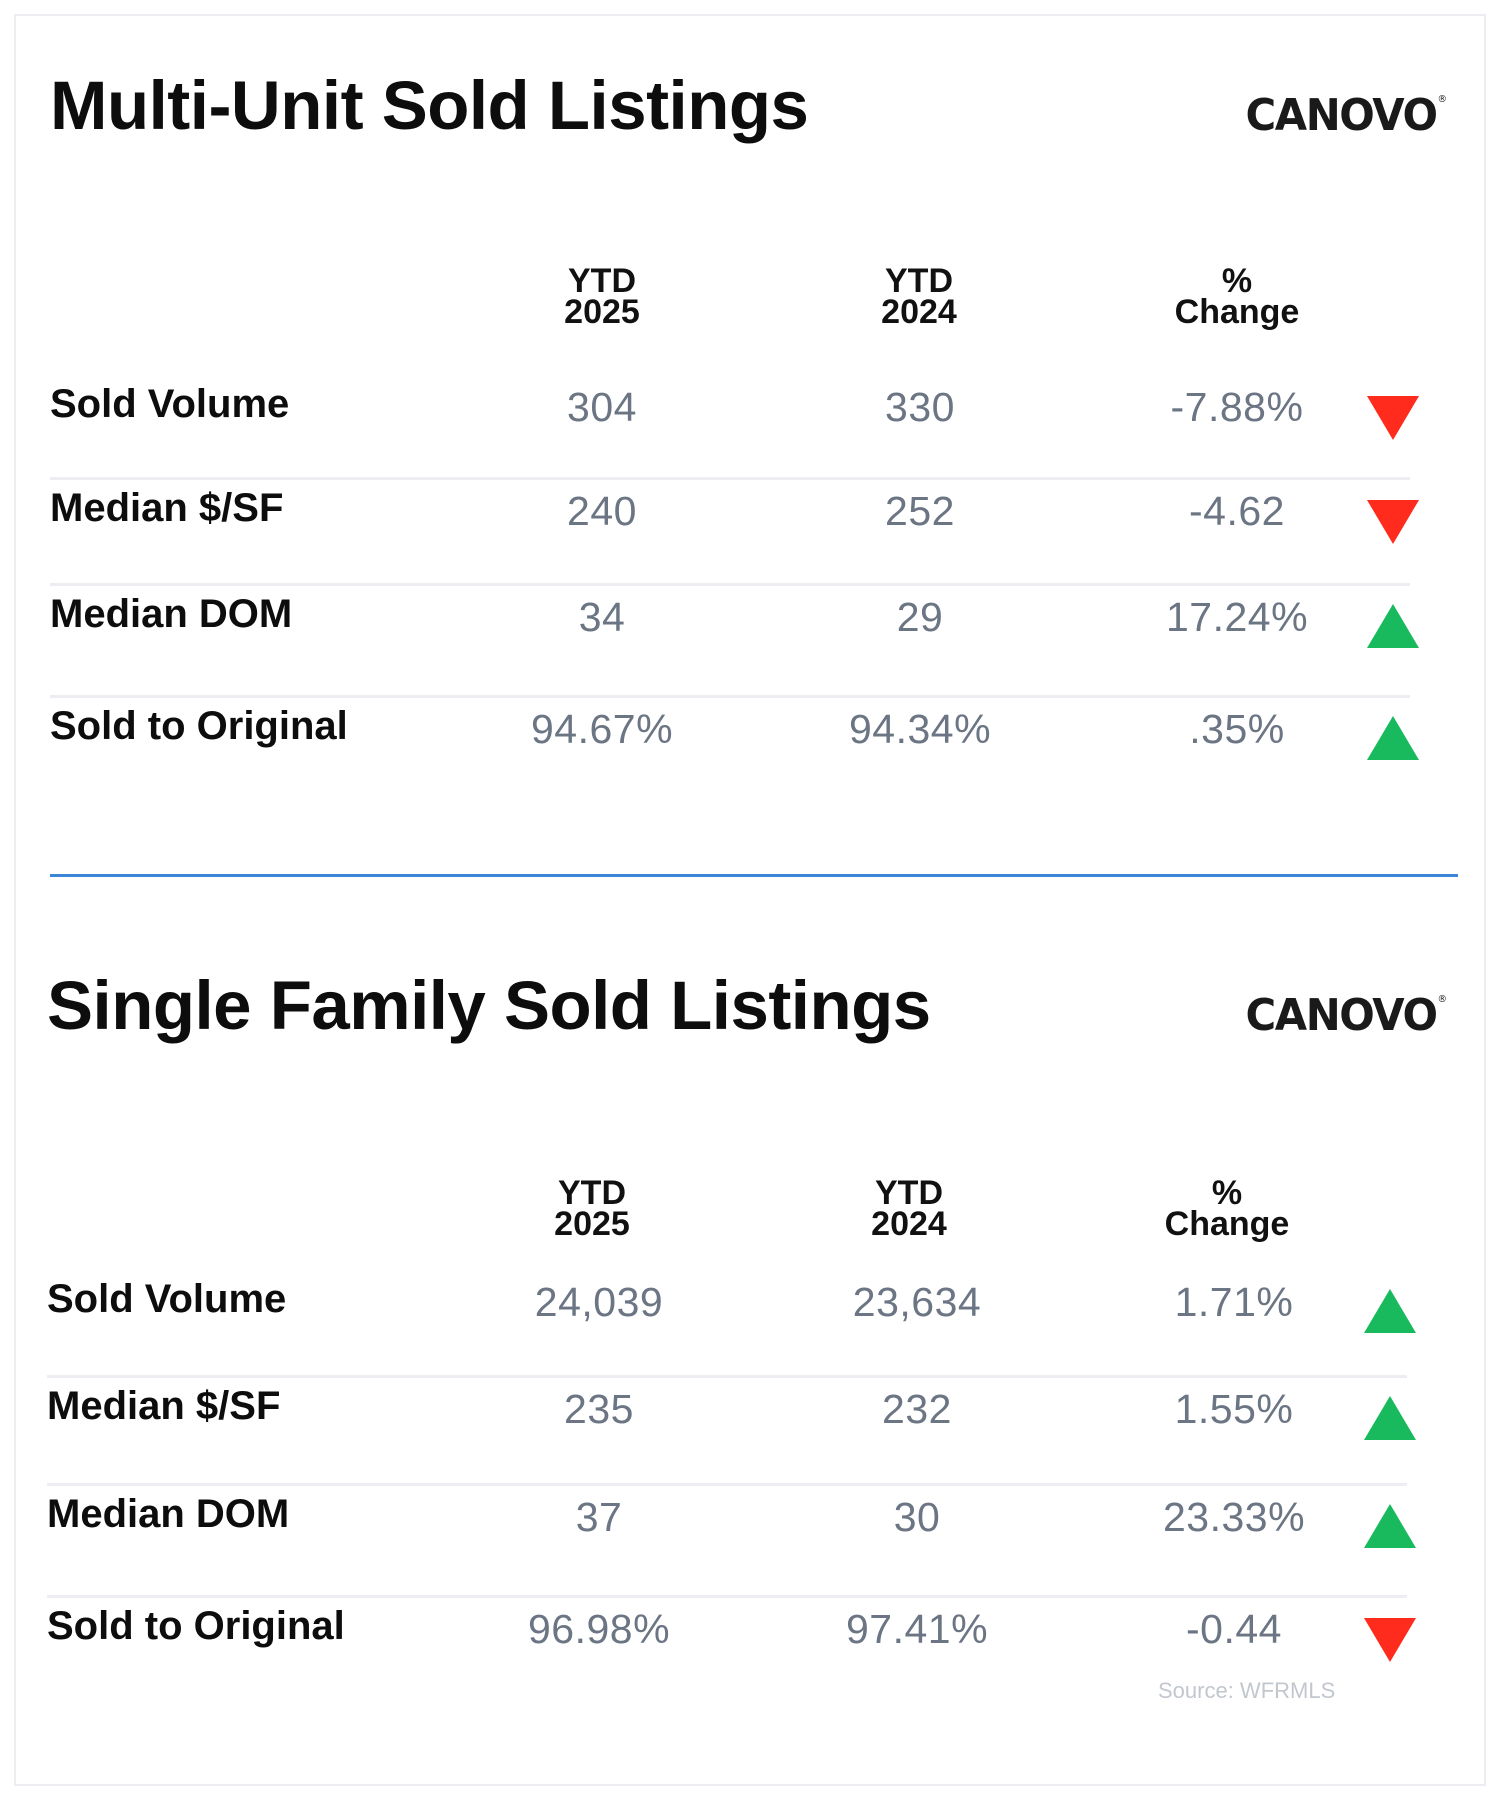  I want to click on ytd-2024-value: 29, so click(920, 617).